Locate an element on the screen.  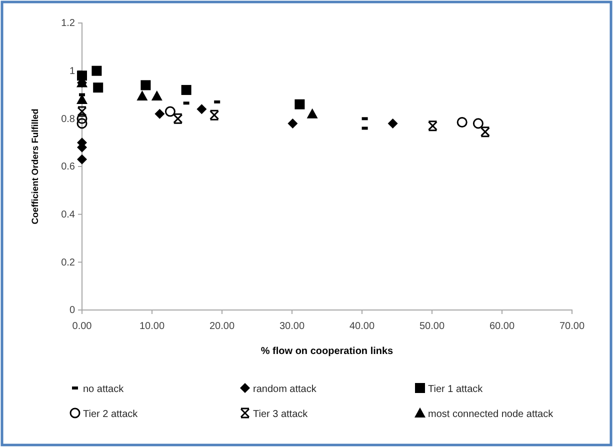
y-tick-label: 0.6 is located at coordinates (68, 167).